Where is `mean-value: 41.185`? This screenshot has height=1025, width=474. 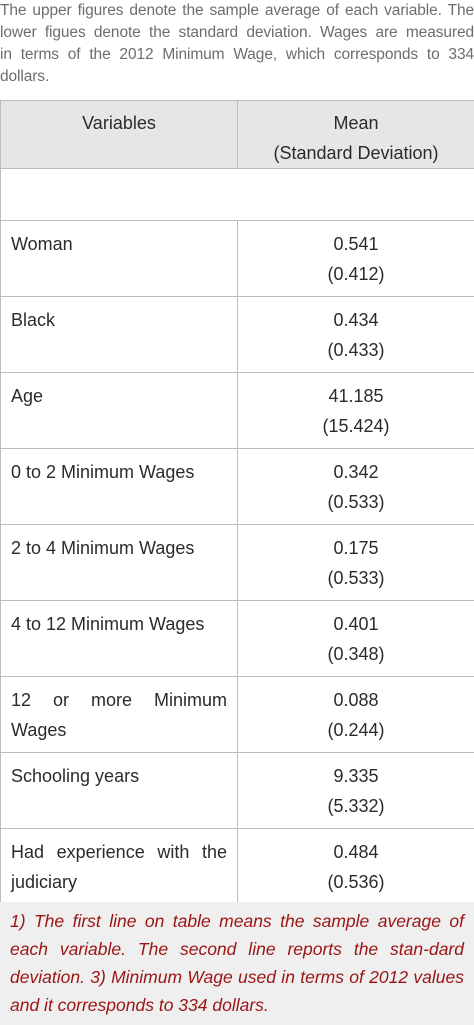
mean-value: 41.185 is located at coordinates (356, 396).